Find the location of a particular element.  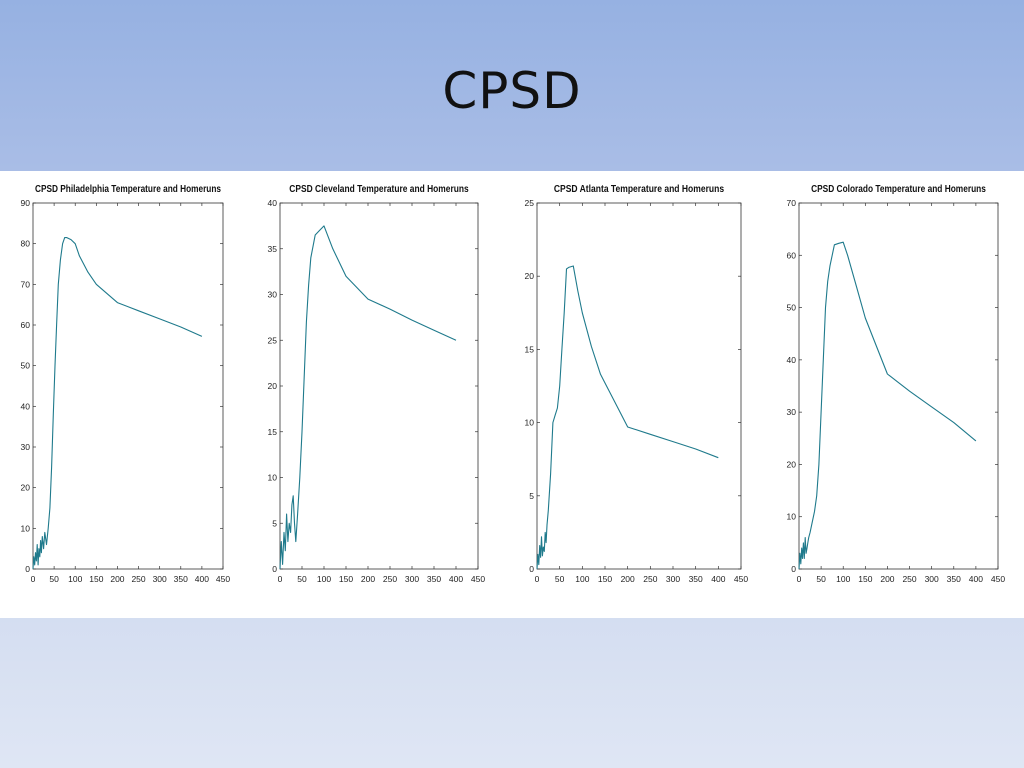

chart-title-atlanta: CPSD Atlanta Temperature and Homeruns is located at coordinates (639, 189).